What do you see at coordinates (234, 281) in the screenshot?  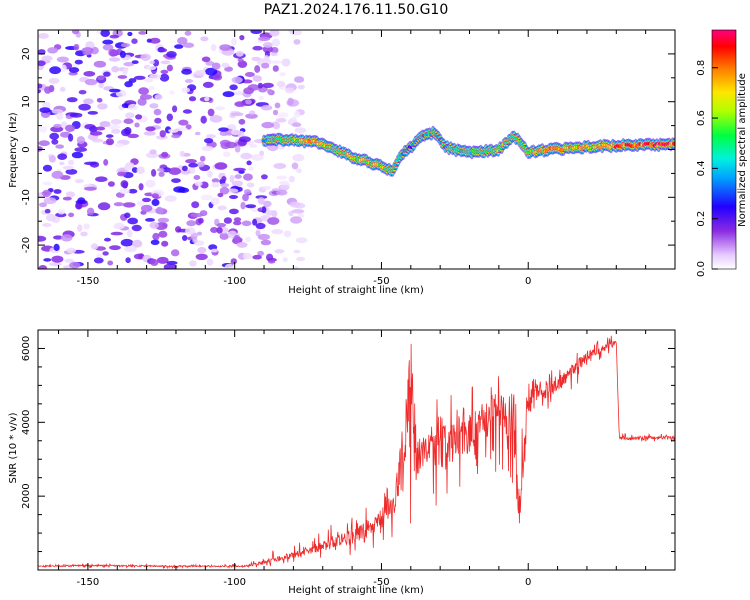 I see `x-tick-label: -100` at bounding box center [234, 281].